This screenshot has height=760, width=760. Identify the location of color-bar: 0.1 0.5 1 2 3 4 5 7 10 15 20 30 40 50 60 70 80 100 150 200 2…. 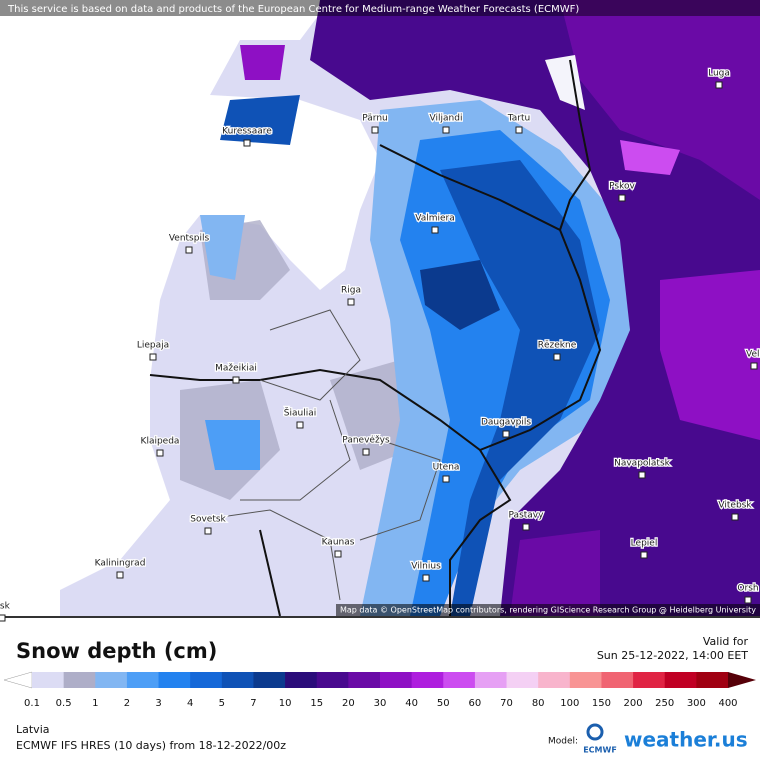
(379, 690).